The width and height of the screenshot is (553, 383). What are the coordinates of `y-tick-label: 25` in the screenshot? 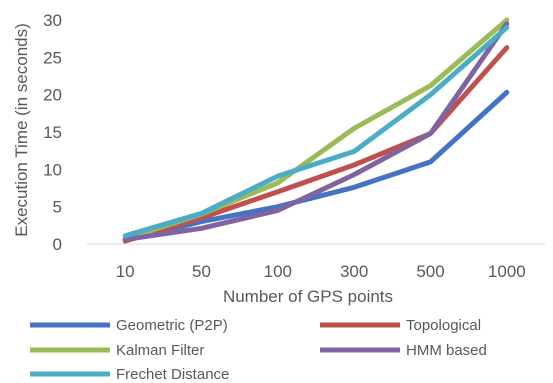 It's located at (52, 57).